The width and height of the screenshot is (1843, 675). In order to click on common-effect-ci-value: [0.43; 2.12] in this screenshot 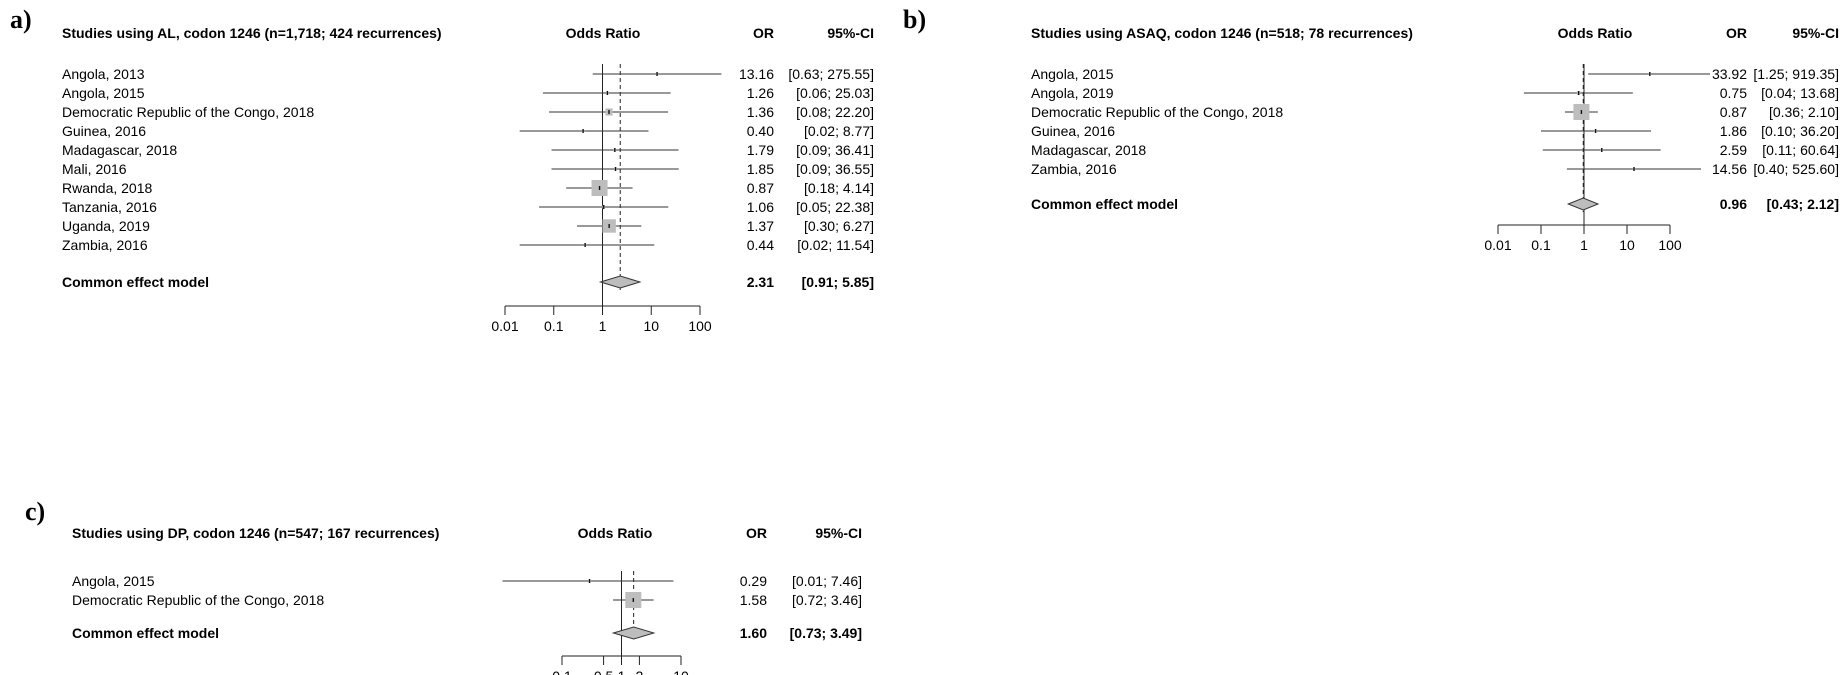, I will do `click(1803, 204)`.